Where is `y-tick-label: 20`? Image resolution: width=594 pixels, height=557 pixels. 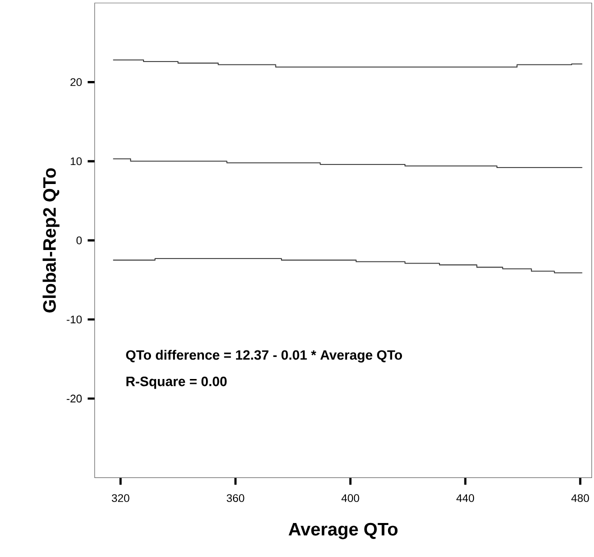
y-tick-label: 20 is located at coordinates (76, 82).